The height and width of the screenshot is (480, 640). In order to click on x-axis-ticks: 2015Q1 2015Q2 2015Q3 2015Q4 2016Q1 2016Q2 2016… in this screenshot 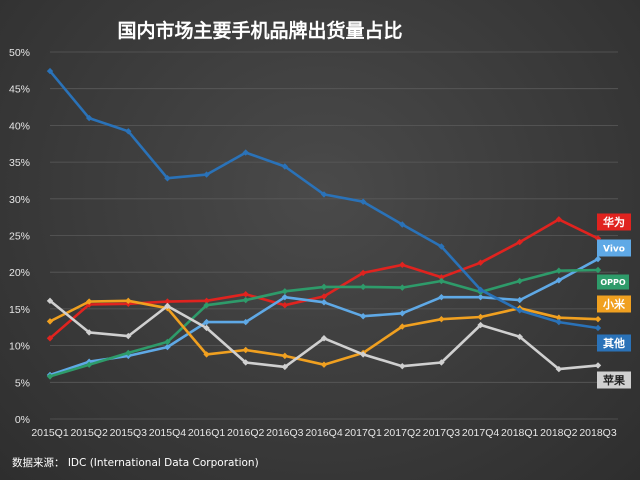, I will do `click(324, 433)`.